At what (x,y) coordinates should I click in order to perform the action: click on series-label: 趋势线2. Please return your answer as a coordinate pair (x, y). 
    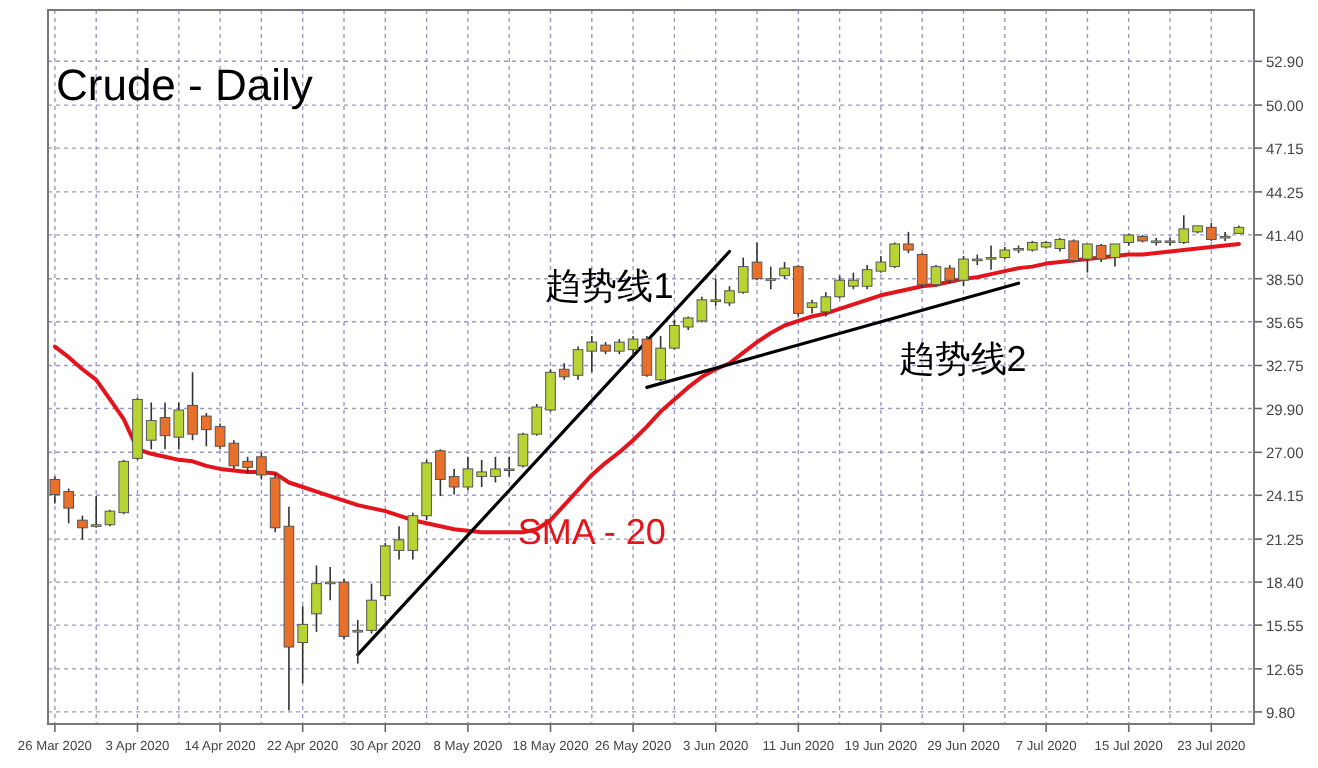
    Looking at the image, I should click on (962, 359).